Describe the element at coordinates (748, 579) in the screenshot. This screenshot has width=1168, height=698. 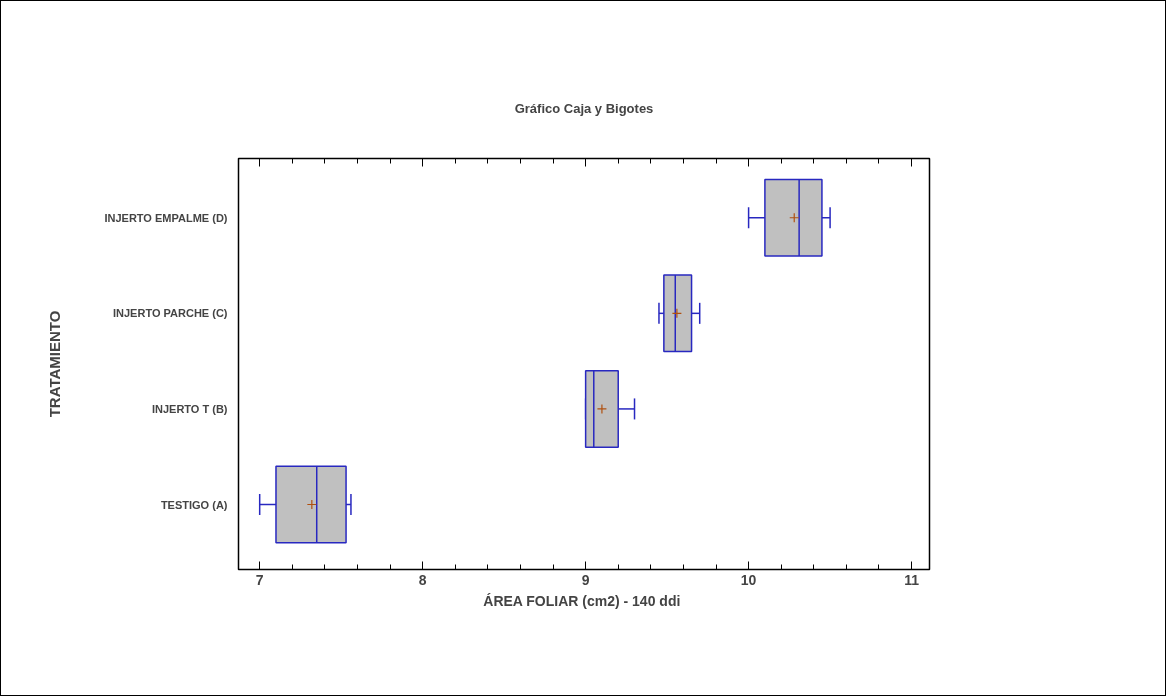
I see `x-tick-label: 10` at that location.